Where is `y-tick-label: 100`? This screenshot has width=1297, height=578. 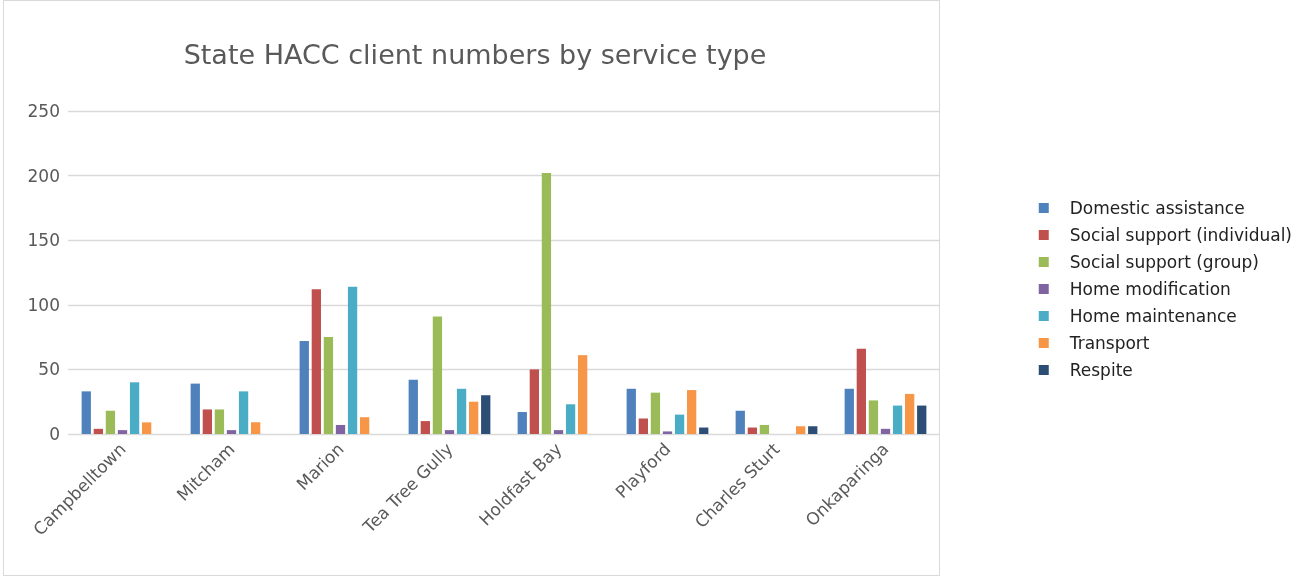 y-tick-label: 100 is located at coordinates (43, 304).